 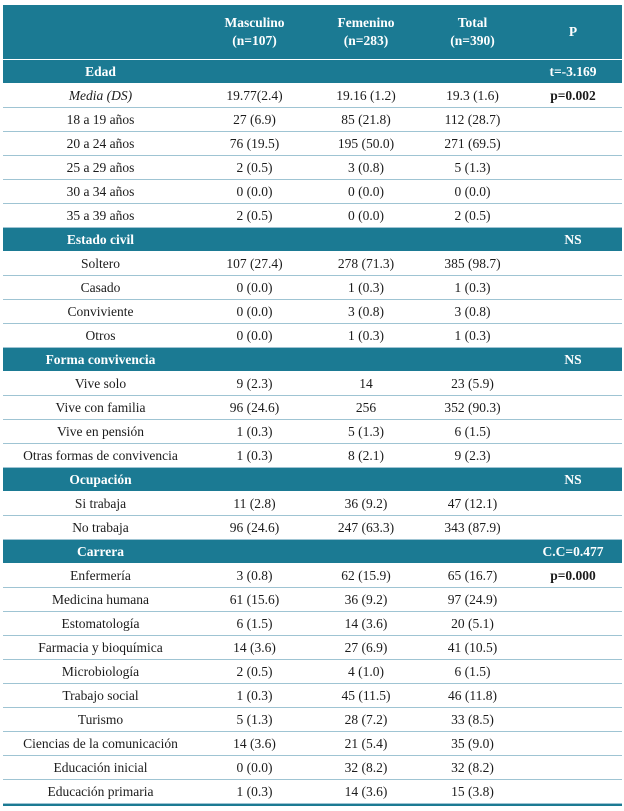 What do you see at coordinates (254, 144) in the screenshot?
I see `cell-masculino: 76 (19.5)` at bounding box center [254, 144].